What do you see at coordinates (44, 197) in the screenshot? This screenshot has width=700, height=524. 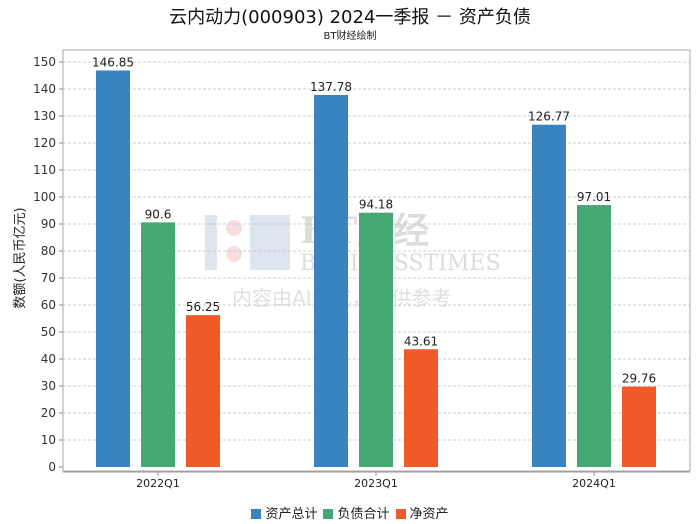 I see `y-tick-label: 100` at bounding box center [44, 197].